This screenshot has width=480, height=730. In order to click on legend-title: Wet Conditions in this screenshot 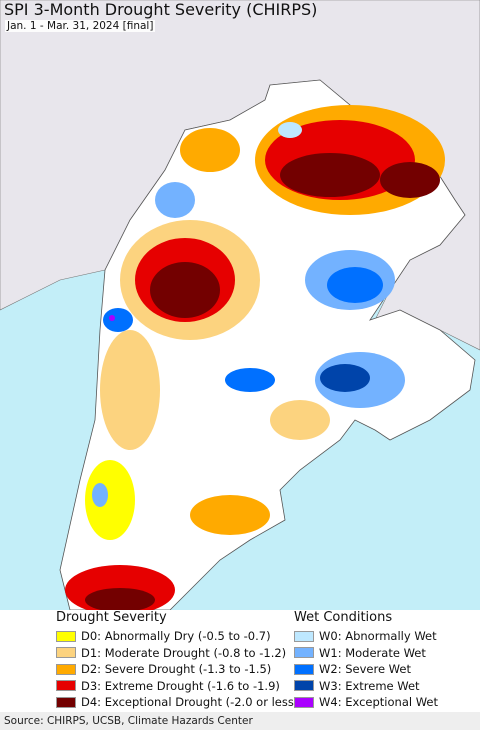, I will do `click(343, 617)`.